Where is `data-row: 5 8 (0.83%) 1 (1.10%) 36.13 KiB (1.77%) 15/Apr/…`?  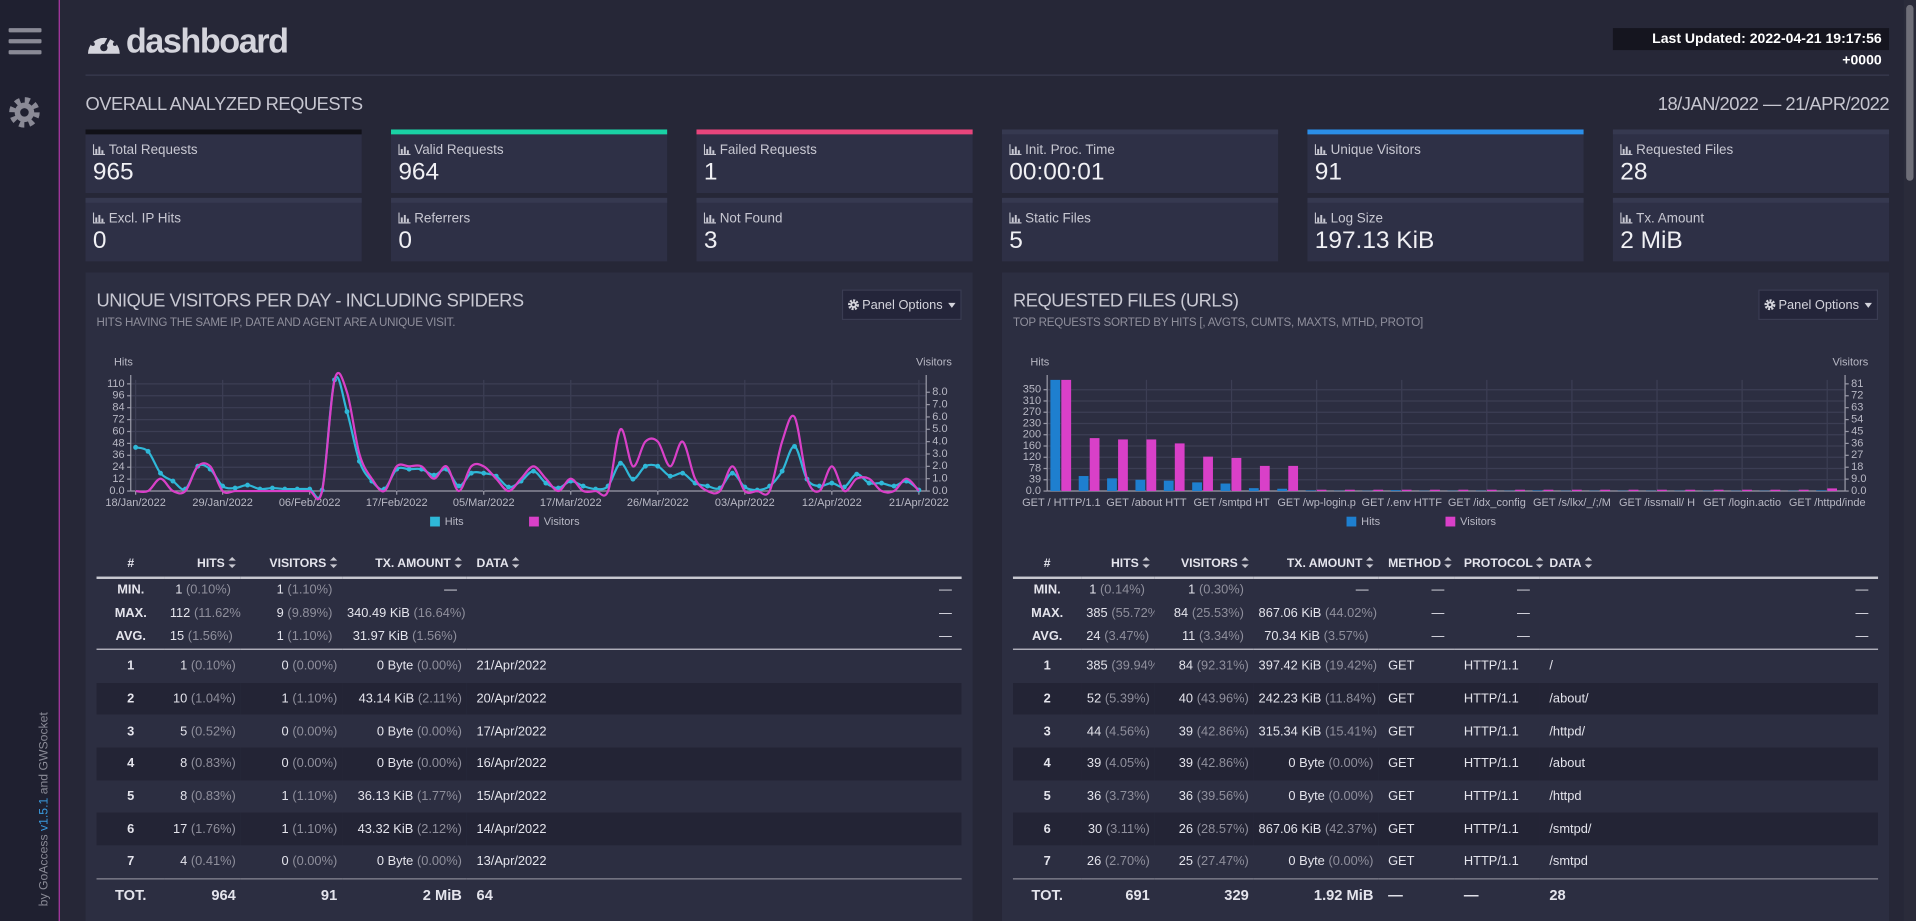
data-row: 5 8 (0.83%) 1 (1.10%) 36.13 KiB (1.77%) 15/Apr/… is located at coordinates (529, 796).